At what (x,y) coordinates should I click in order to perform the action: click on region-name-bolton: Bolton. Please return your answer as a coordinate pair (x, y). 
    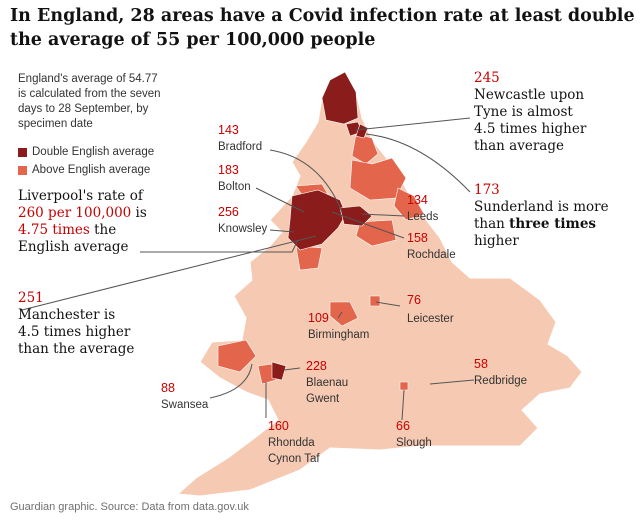
    Looking at the image, I should click on (234, 187).